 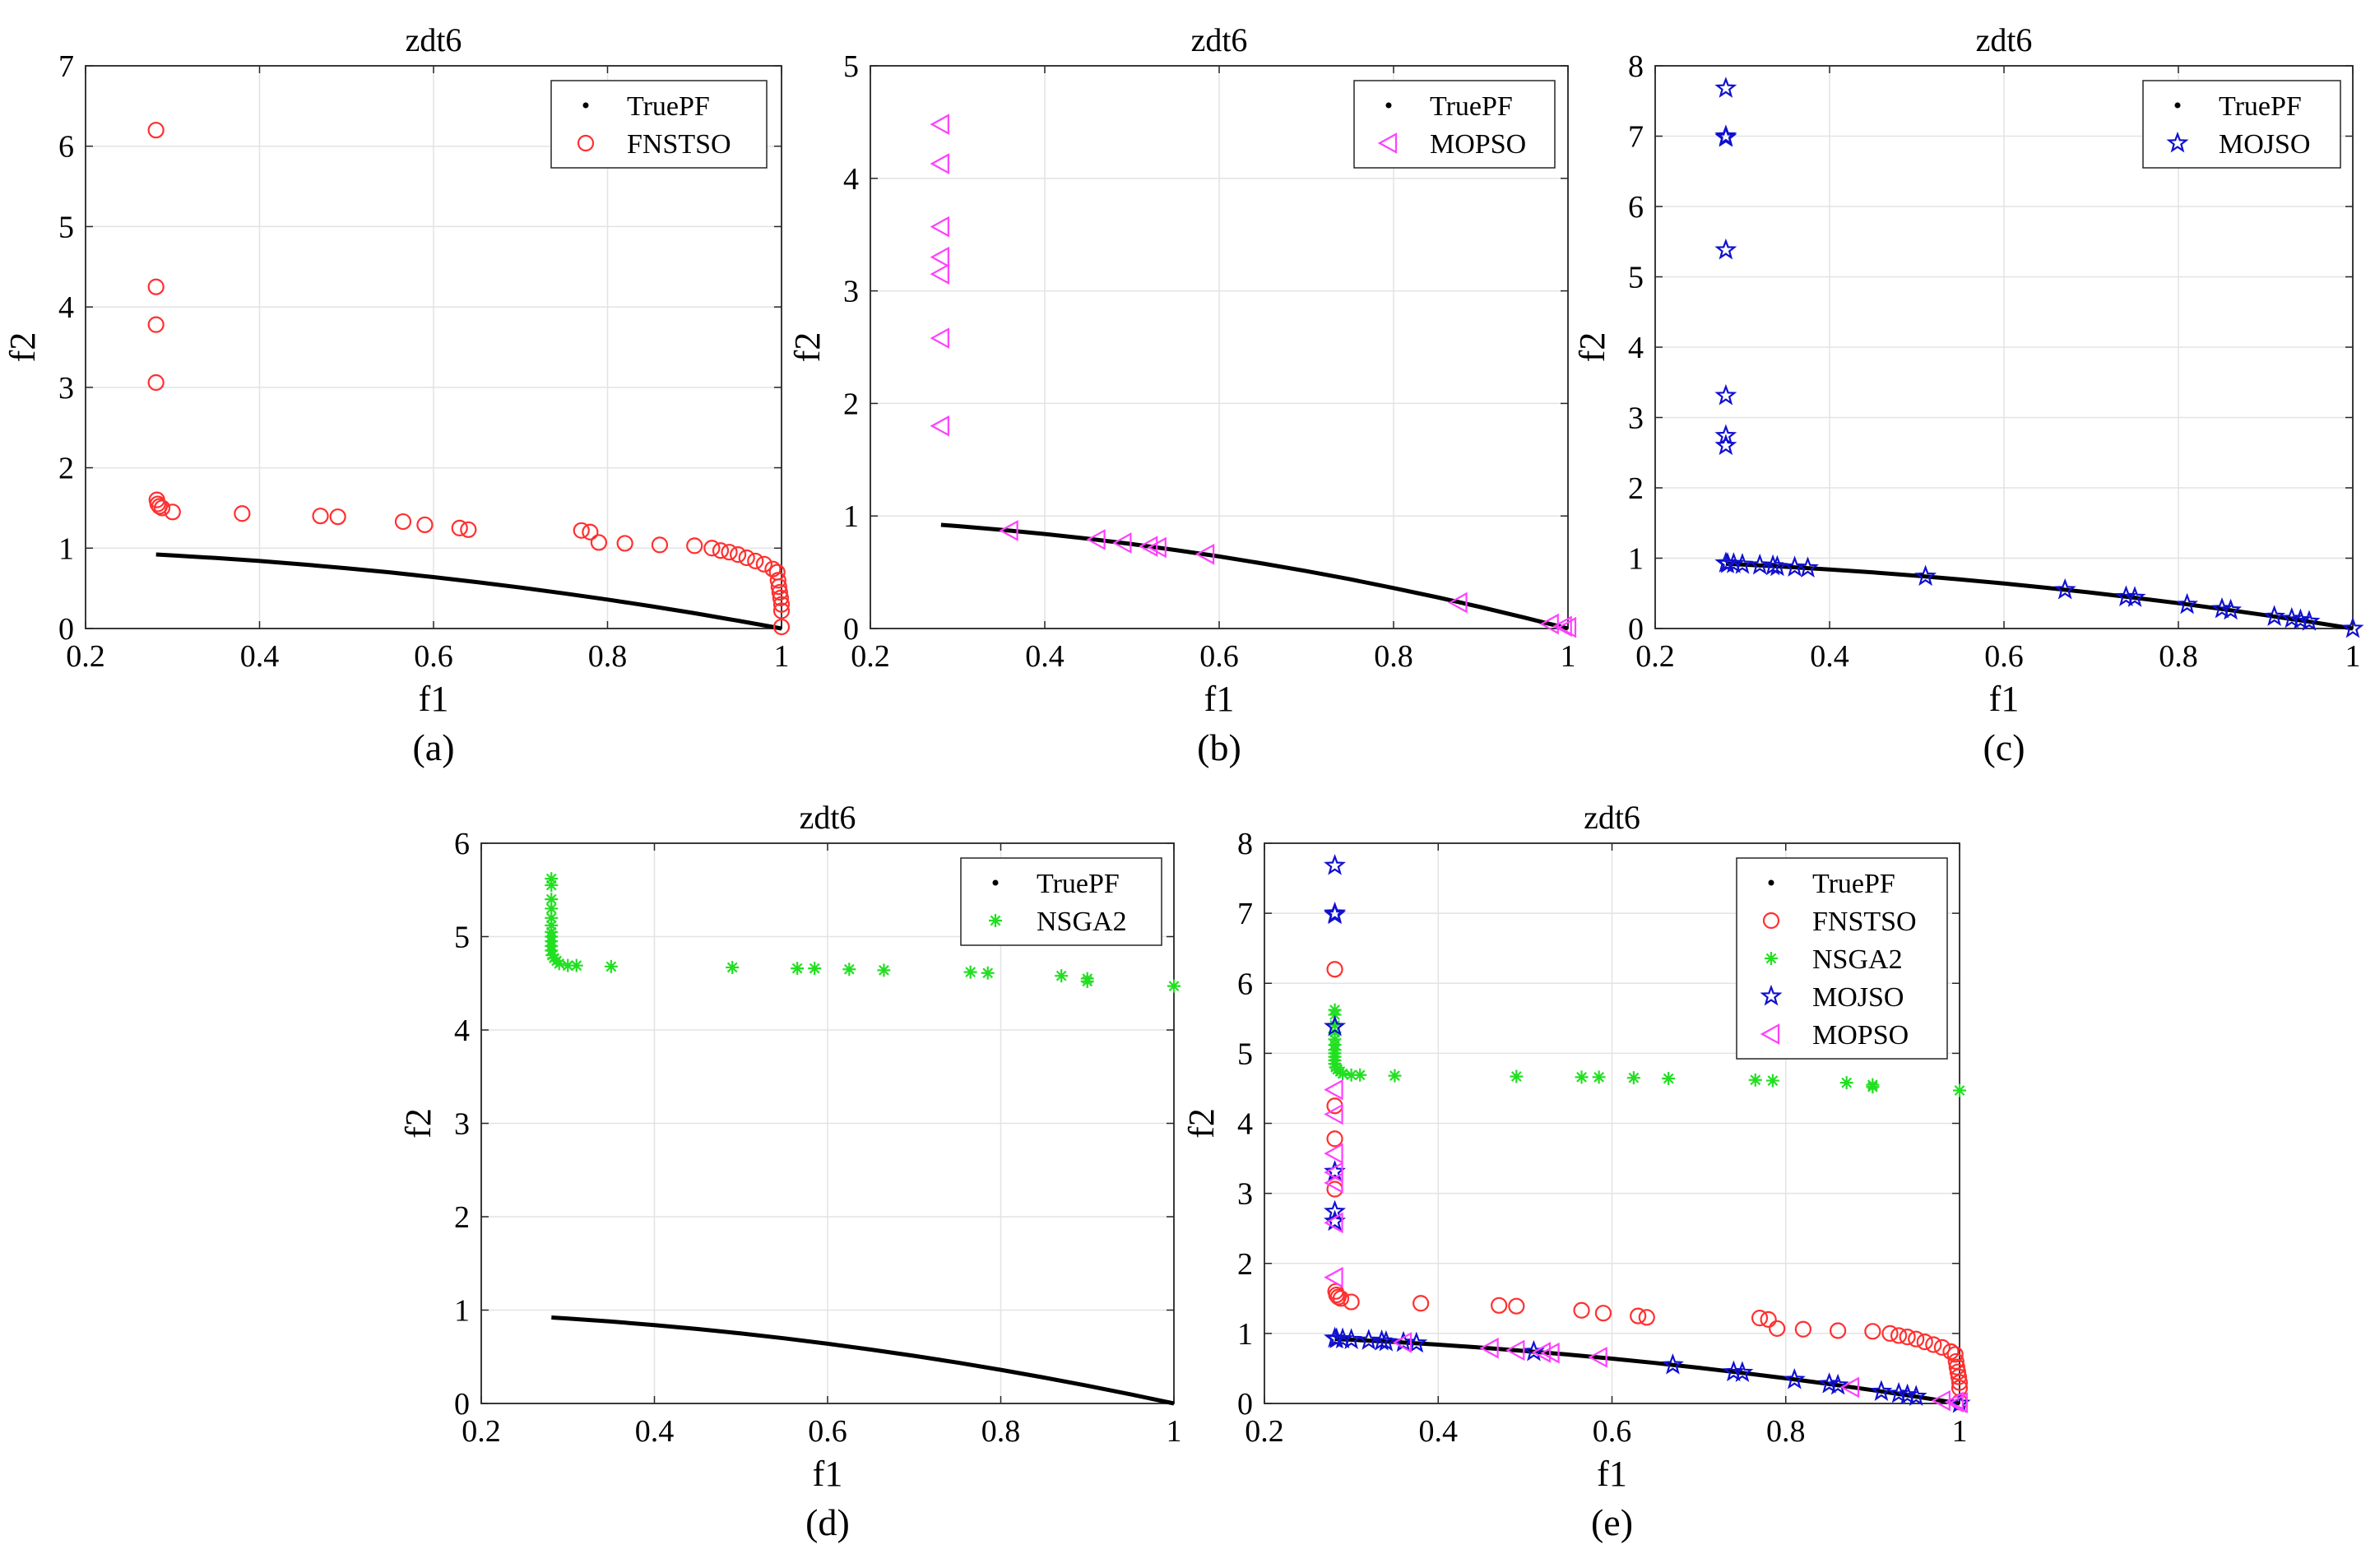 I want to click on legend-marker-mojso, so click(x=1771, y=995).